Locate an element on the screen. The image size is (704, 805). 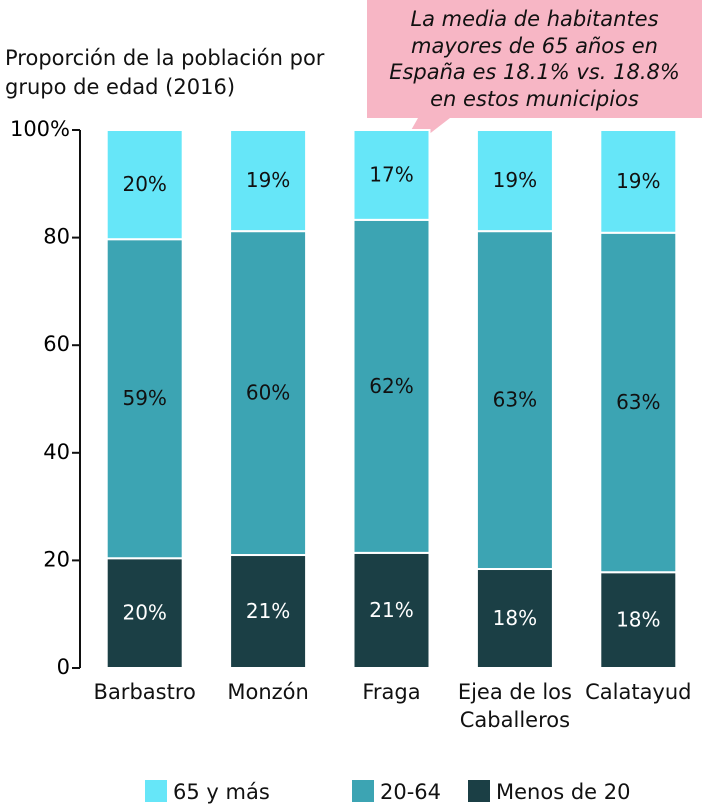
legend-label: 65 y más is located at coordinates (221, 792).